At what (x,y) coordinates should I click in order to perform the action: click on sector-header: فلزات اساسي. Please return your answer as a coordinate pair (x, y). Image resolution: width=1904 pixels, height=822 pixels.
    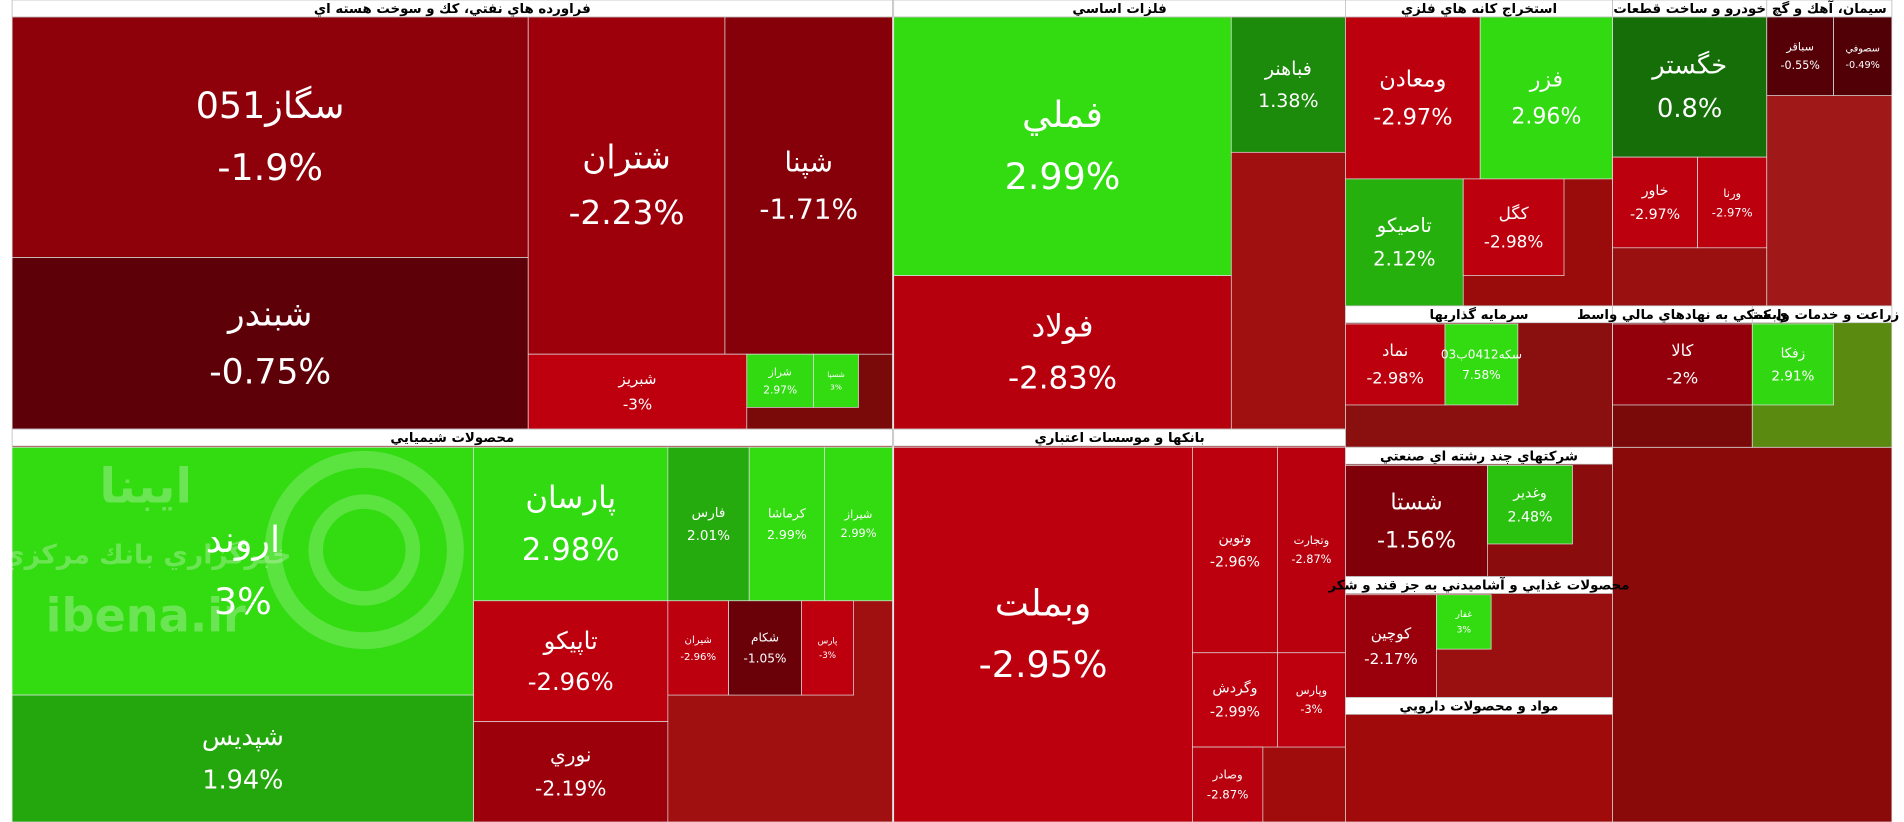
    Looking at the image, I should click on (1119, 9).